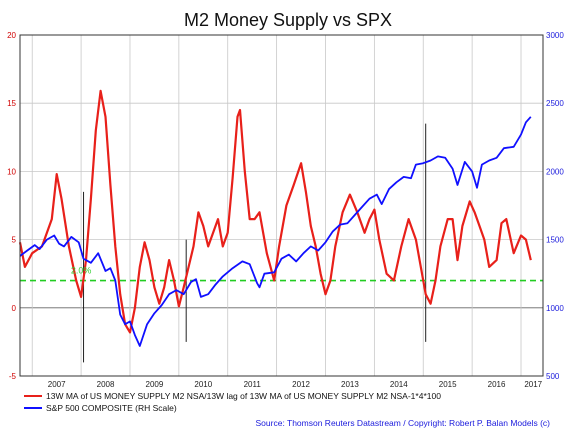  I want to click on x-tick-label: 2013, so click(350, 384).